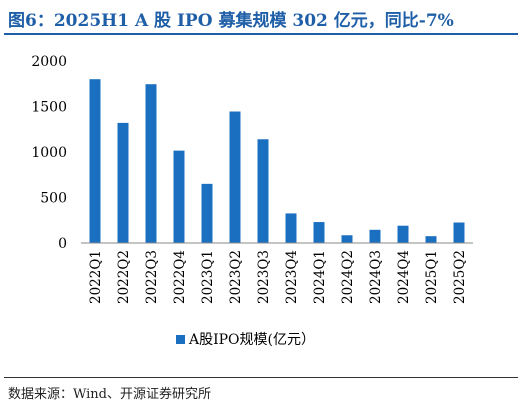  I want to click on x-tick-label: 2022Q4, so click(180, 277).